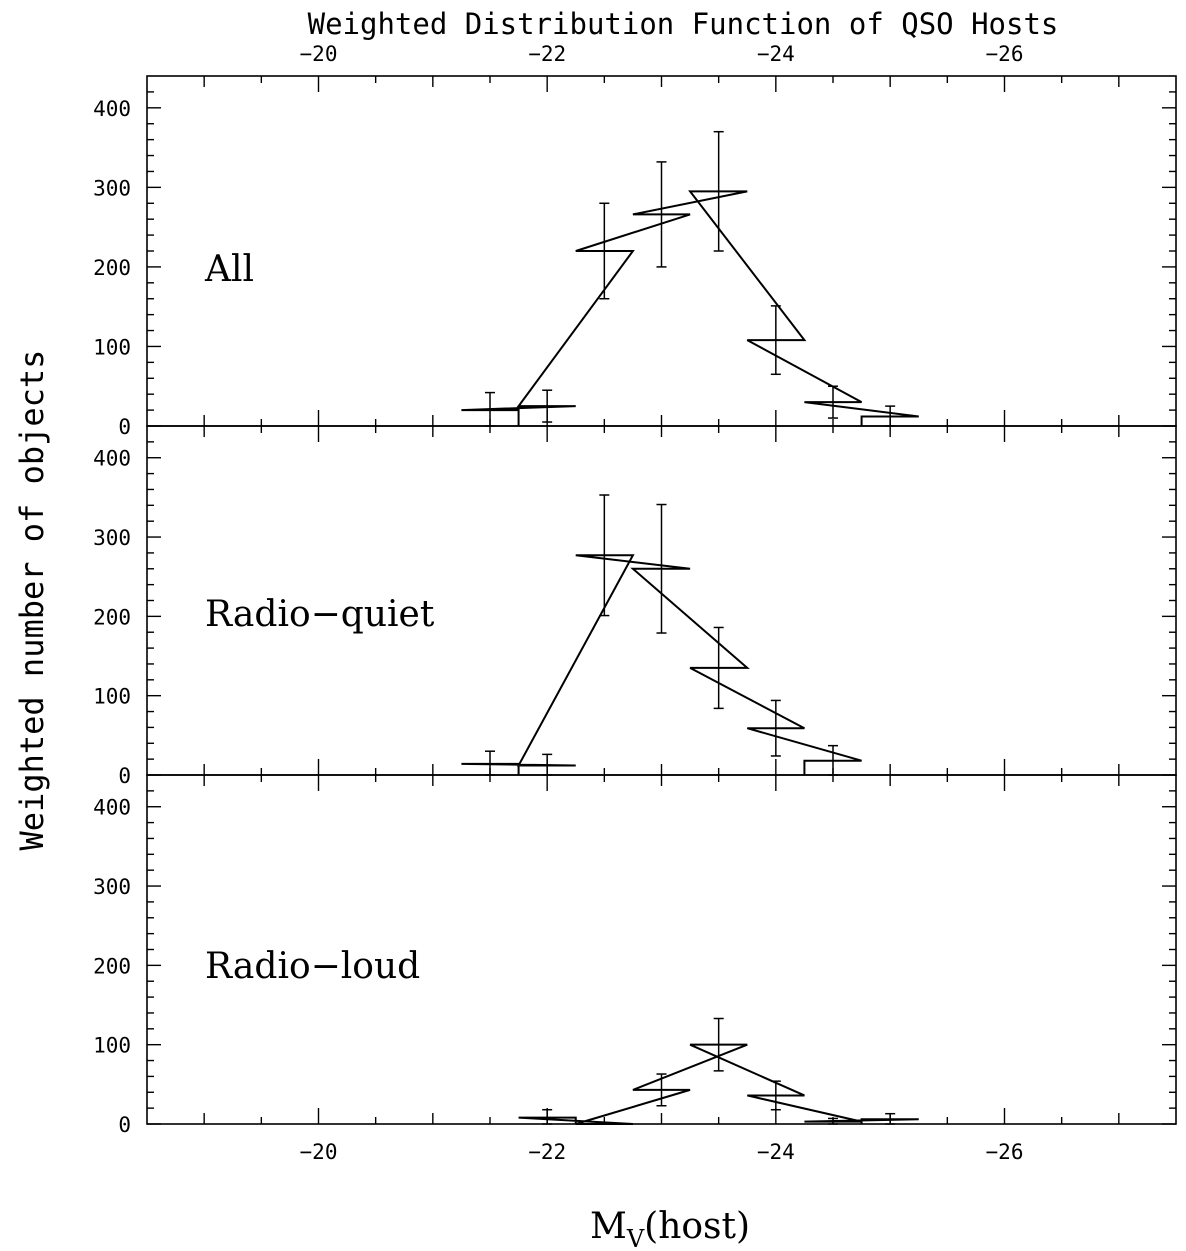 The height and width of the screenshot is (1251, 1186). I want to click on y-axis-label: Weighted number of objects, so click(32, 600).